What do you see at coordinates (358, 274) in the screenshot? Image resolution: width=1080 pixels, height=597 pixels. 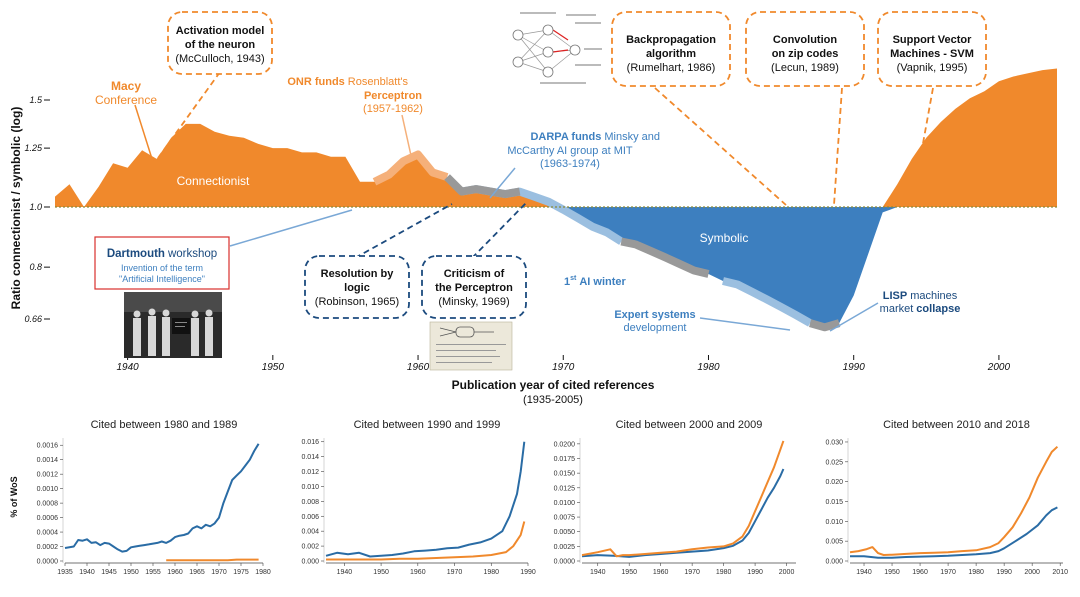 I see `resolution-title: Resolution by` at bounding box center [358, 274].